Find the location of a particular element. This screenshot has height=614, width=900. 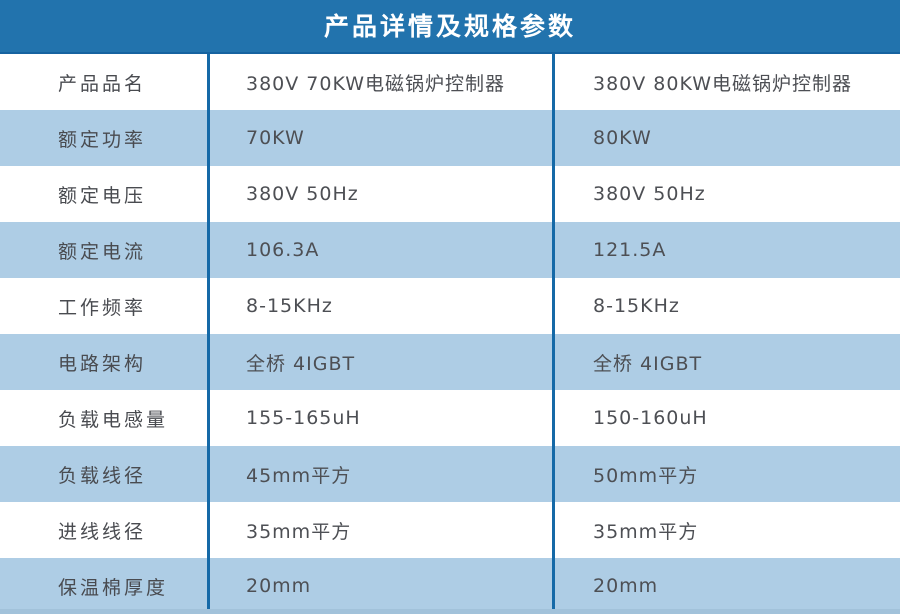

spec-label: 电路架构 is located at coordinates (102, 363).